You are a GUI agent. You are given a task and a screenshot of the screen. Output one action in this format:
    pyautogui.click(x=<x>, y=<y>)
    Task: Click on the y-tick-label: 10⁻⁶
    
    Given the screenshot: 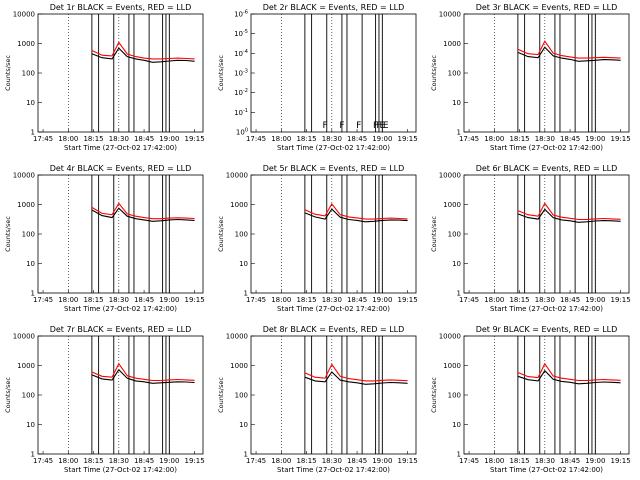 What is the action you would take?
    pyautogui.click(x=241, y=14)
    